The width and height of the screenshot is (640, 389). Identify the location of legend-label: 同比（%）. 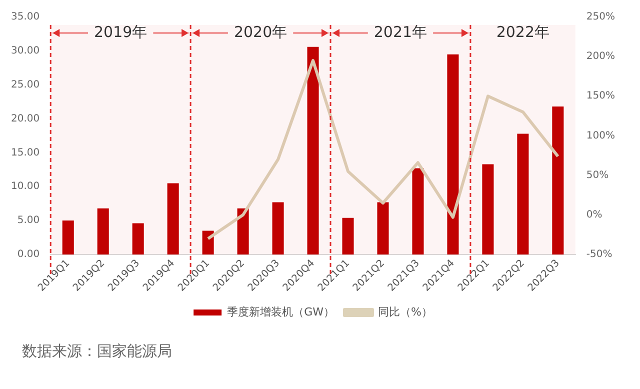
(405, 311).